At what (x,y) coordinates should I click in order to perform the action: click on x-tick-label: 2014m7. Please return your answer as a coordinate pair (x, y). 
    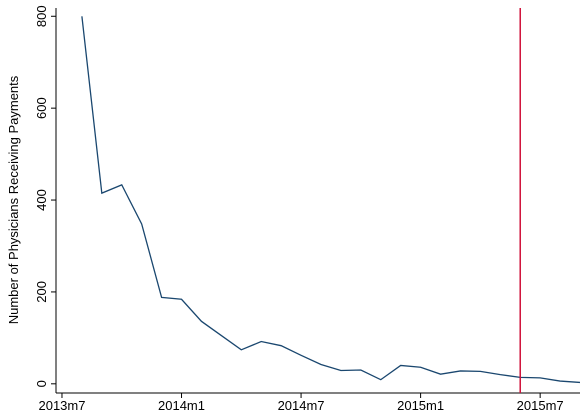
    Looking at the image, I should click on (301, 405).